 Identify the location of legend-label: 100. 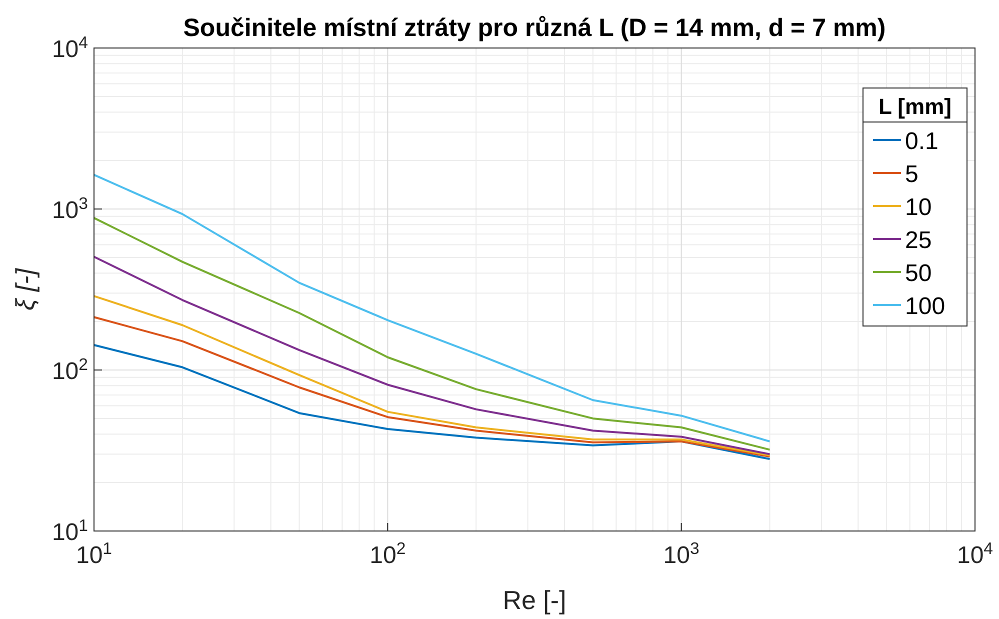
(925, 306).